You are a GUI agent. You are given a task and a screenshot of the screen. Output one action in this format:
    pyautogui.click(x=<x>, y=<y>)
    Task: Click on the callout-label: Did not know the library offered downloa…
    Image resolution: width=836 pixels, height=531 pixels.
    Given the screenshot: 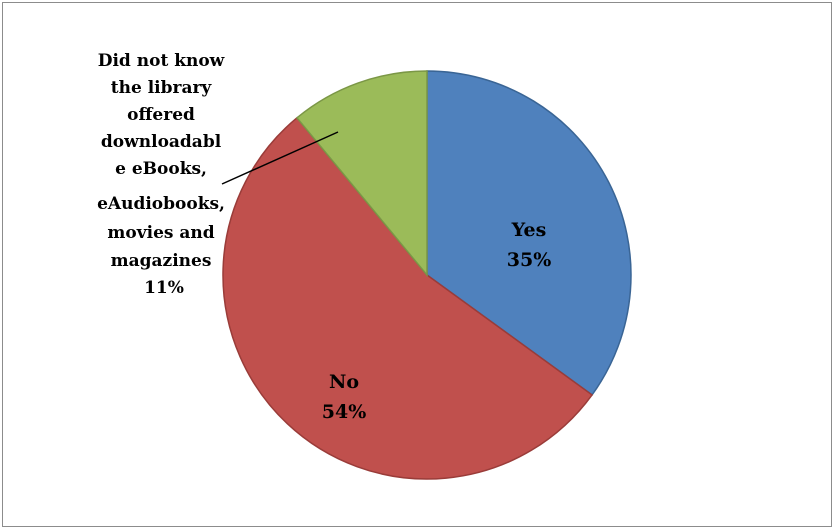 What is the action you would take?
    pyautogui.click(x=164, y=174)
    